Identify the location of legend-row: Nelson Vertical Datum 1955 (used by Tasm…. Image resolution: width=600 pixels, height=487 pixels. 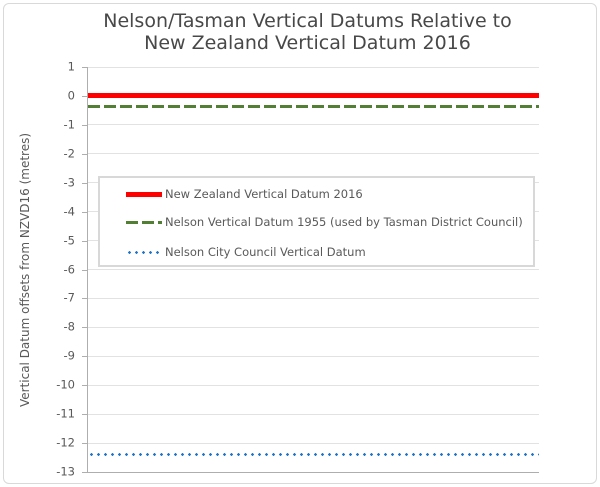
(327, 222).